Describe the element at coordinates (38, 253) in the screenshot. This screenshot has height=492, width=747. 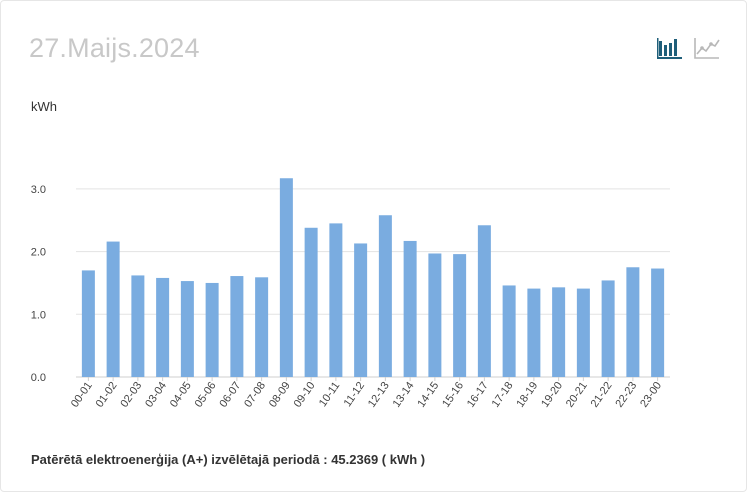
I see `y-tick-label: 2.0` at that location.